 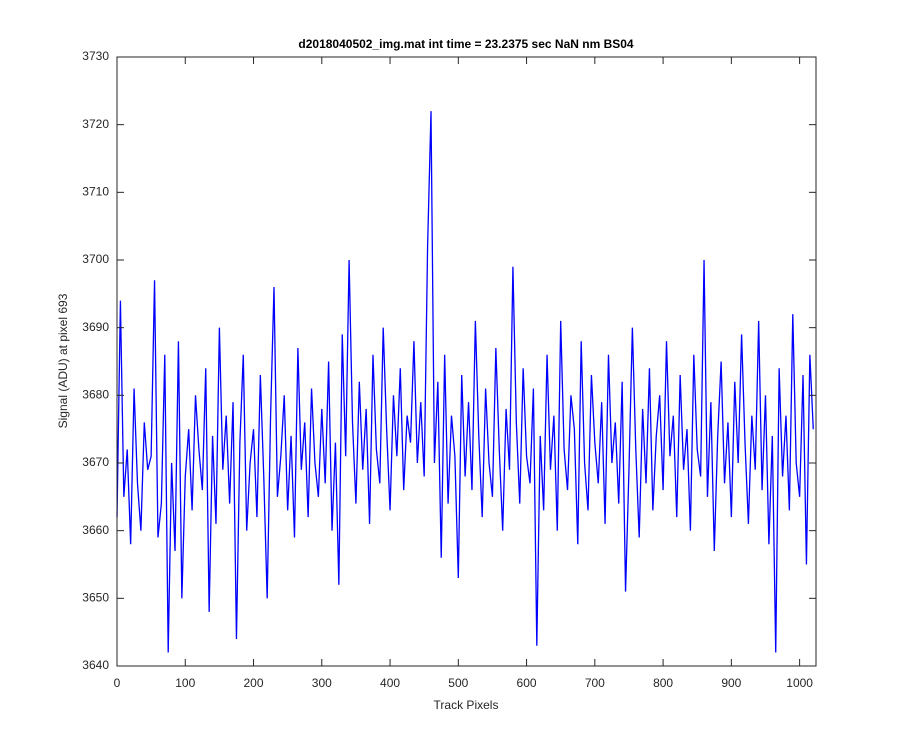 What do you see at coordinates (95, 192) in the screenshot?
I see `y-tick-label: 3710` at bounding box center [95, 192].